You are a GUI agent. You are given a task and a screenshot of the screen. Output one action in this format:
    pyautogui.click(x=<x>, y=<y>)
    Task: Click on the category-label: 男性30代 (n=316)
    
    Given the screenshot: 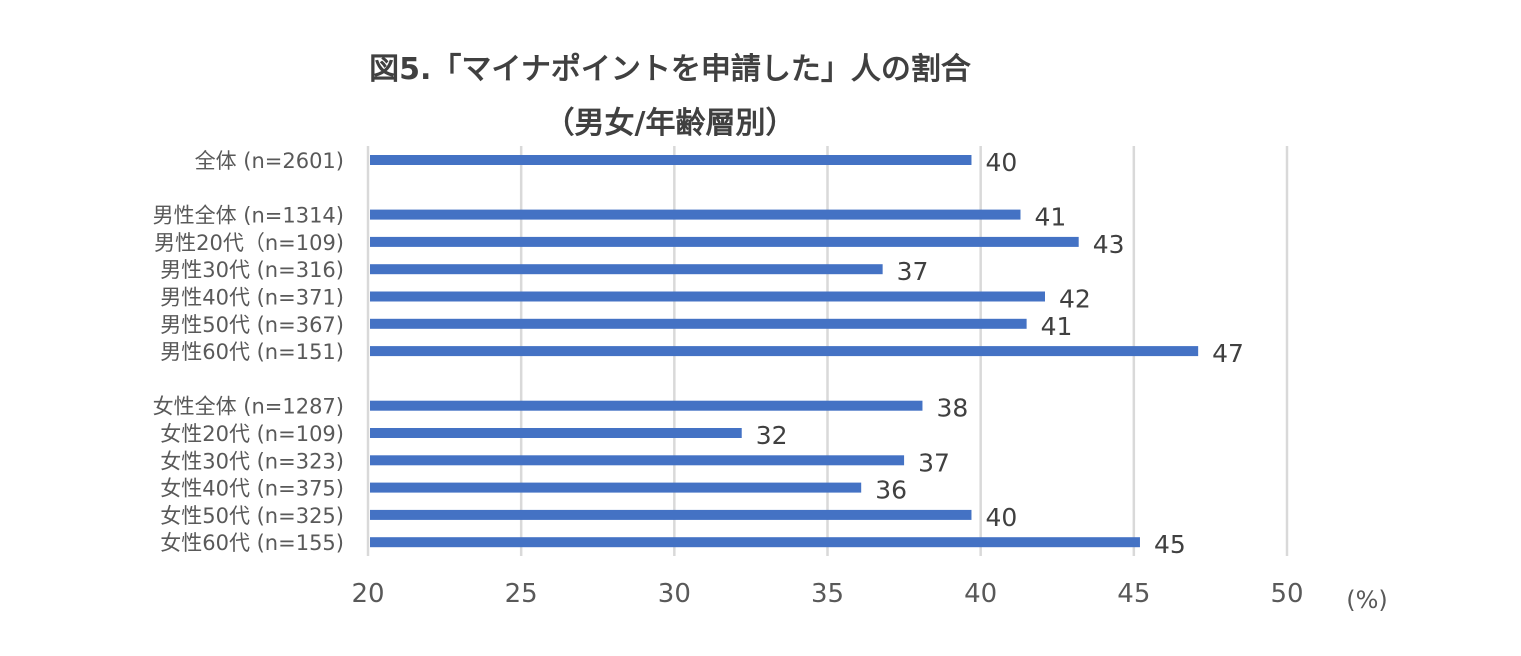 What is the action you would take?
    pyautogui.click(x=252, y=270)
    